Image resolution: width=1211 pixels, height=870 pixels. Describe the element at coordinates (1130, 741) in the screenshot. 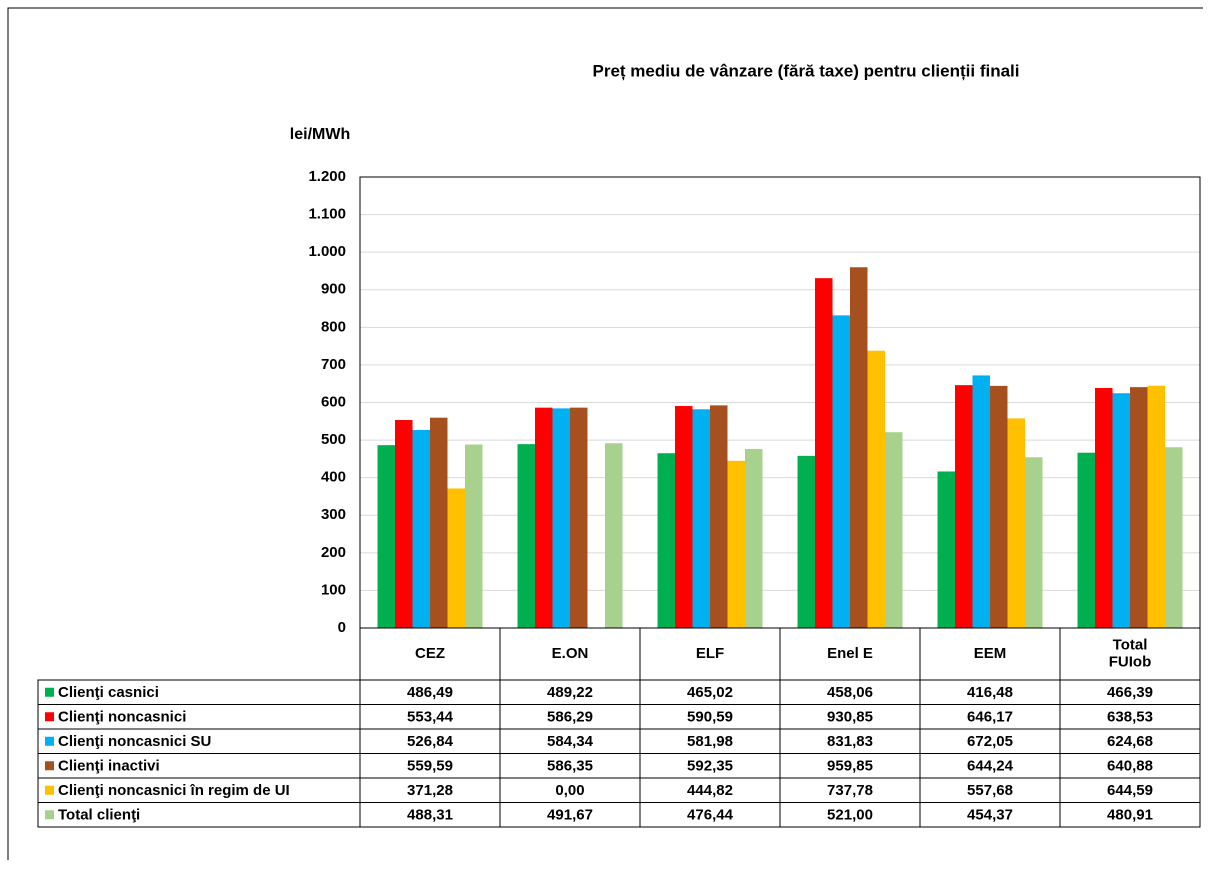

I see `value-label: 624,68` at that location.